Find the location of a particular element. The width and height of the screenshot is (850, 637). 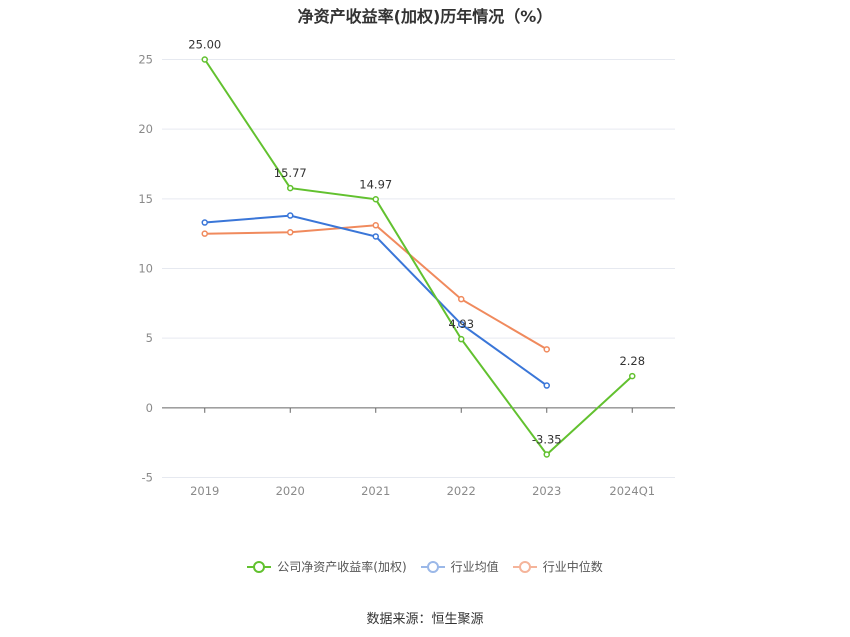

data-label: 4.93 is located at coordinates (461, 324).